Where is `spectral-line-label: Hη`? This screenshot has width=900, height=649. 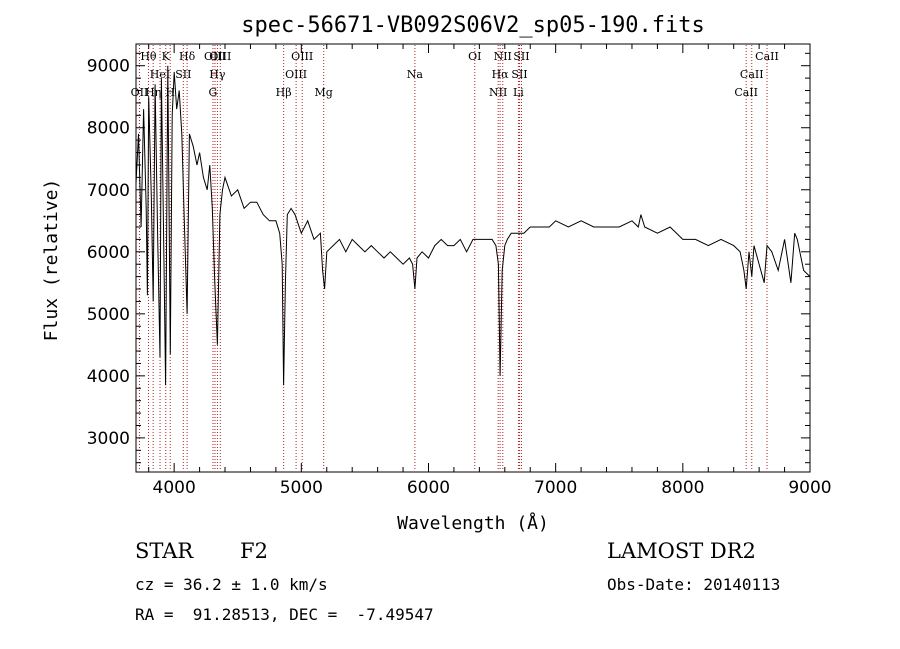 spectral-line-label: Hη is located at coordinates (153, 92).